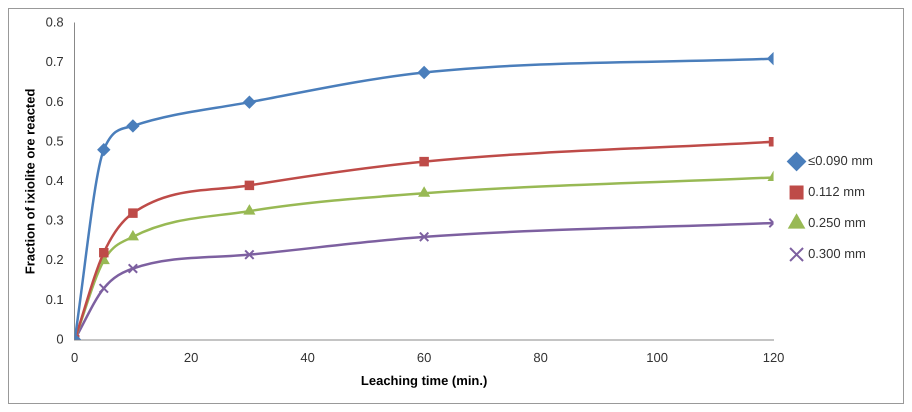 This screenshot has width=912, height=412. What do you see at coordinates (837, 222) in the screenshot?
I see `legend-label: 0.250 mm` at bounding box center [837, 222].